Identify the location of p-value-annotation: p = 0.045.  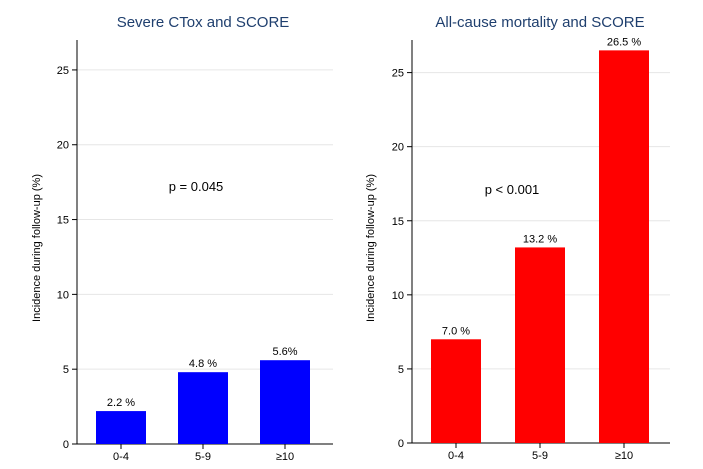
(196, 186).